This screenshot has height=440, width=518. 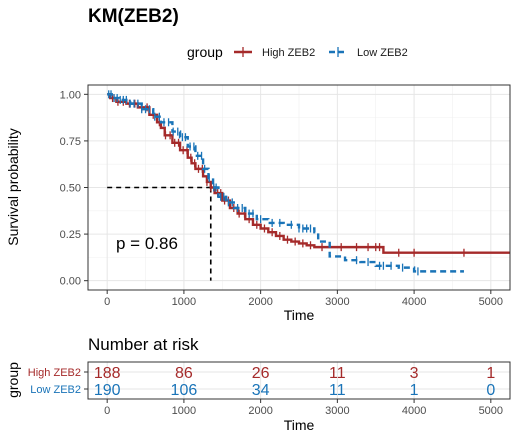 What do you see at coordinates (55, 390) in the screenshot?
I see `risk-row-label: Low ZEB2` at bounding box center [55, 390].